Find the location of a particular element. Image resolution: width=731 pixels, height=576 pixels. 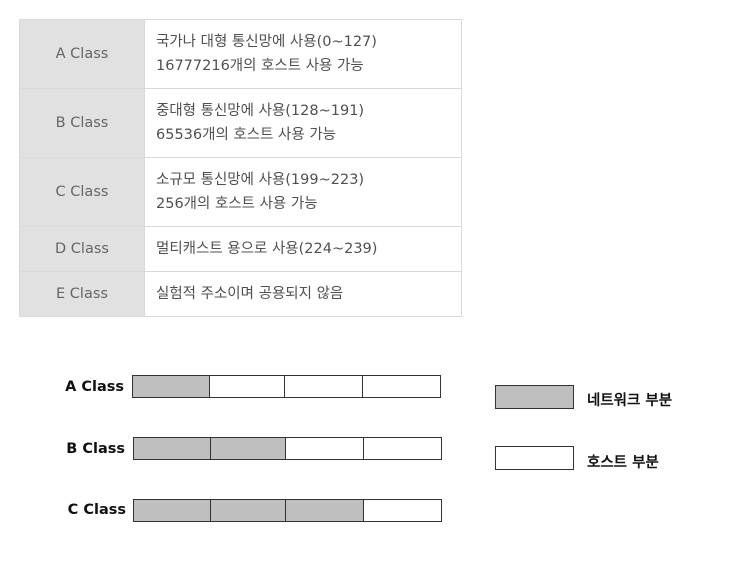

class-name-cell: D Class is located at coordinates (82, 249).